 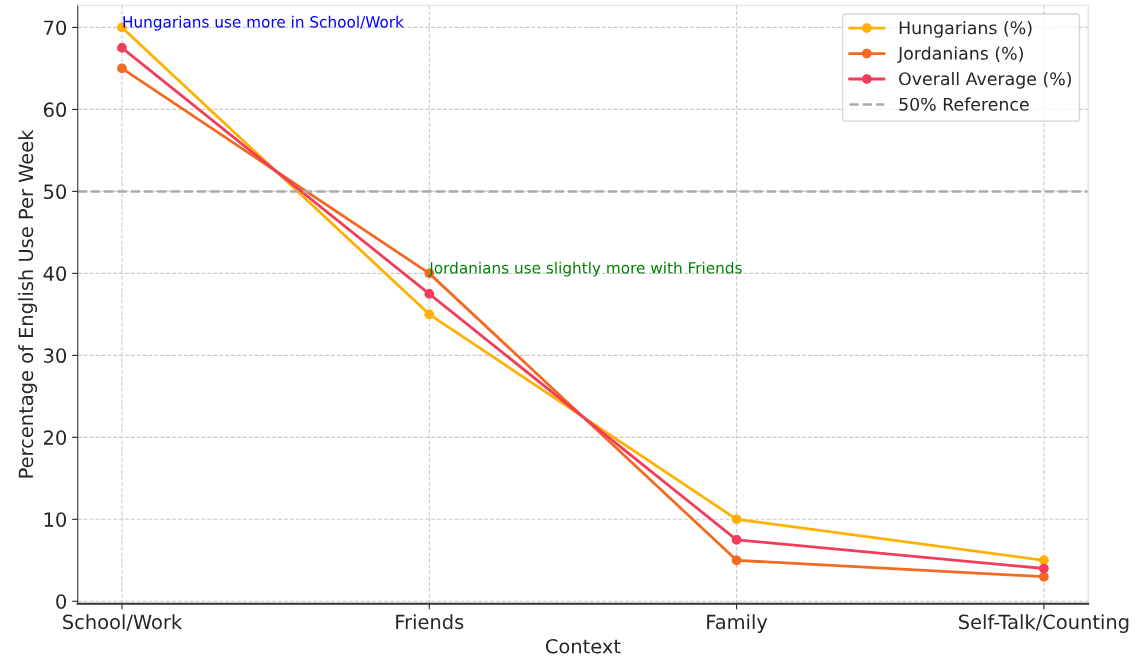 What do you see at coordinates (985, 80) in the screenshot?
I see `legend-label: Overall Average (%)` at bounding box center [985, 80].